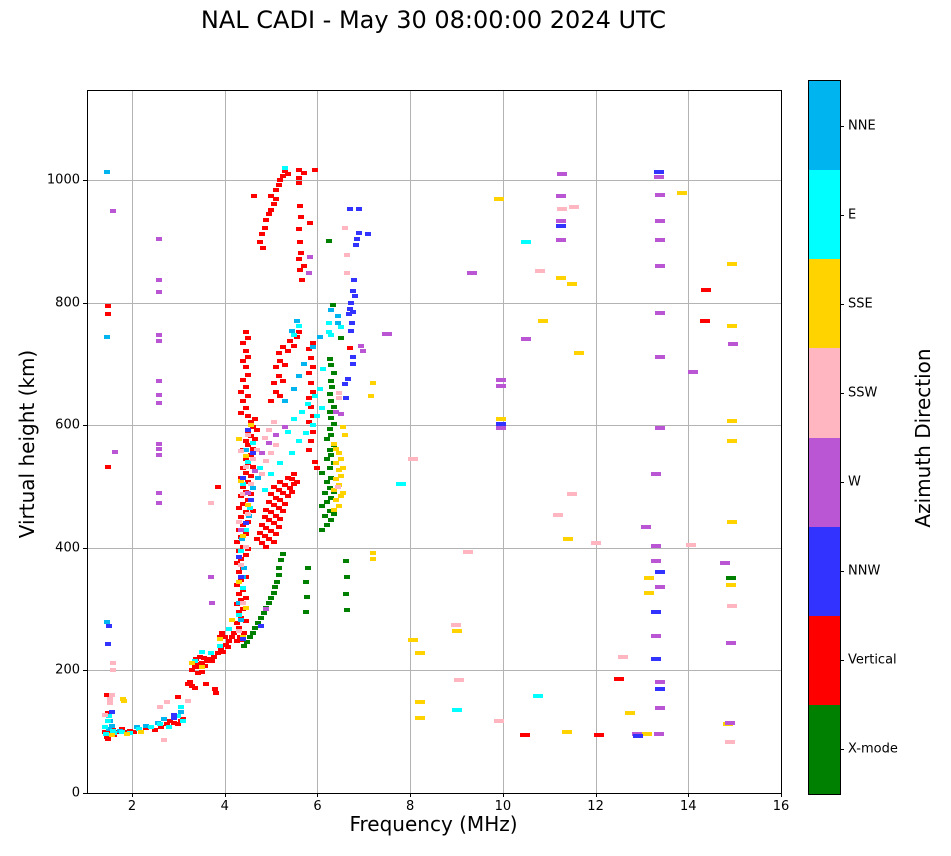 This screenshot has height=856, width=951. Describe the element at coordinates (433, 824) in the screenshot. I see `x-axis-label: Frequency (MHz)` at that location.